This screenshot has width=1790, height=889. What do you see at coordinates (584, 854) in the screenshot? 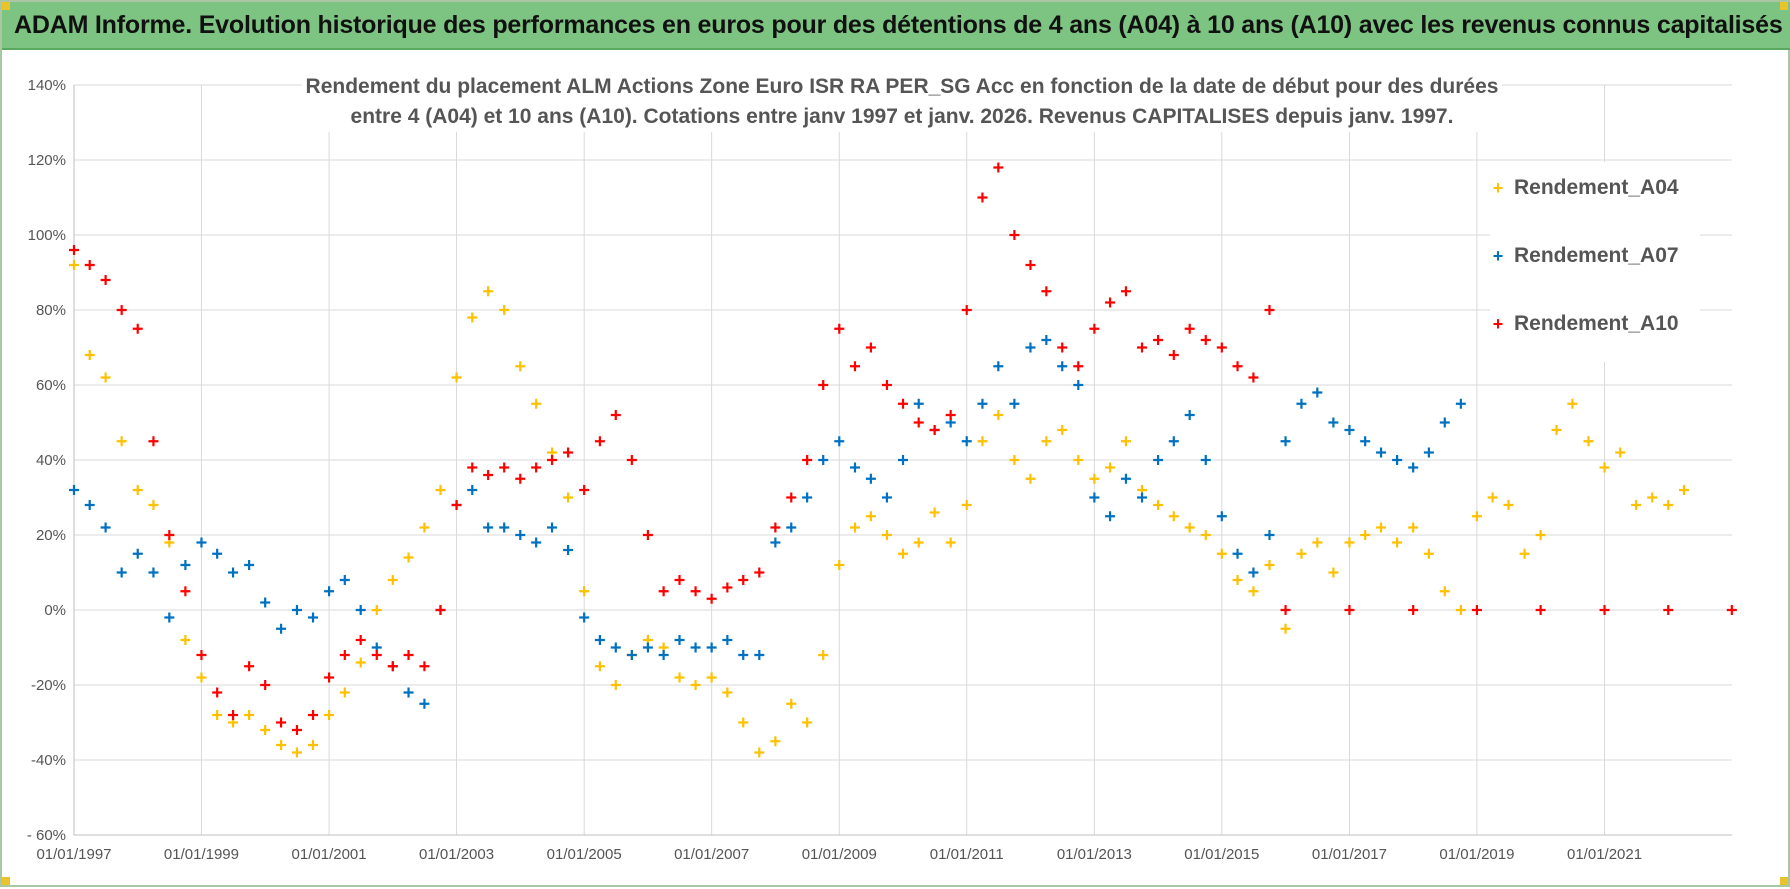
I see `x-tick-label: 01/01/2005` at bounding box center [584, 854].